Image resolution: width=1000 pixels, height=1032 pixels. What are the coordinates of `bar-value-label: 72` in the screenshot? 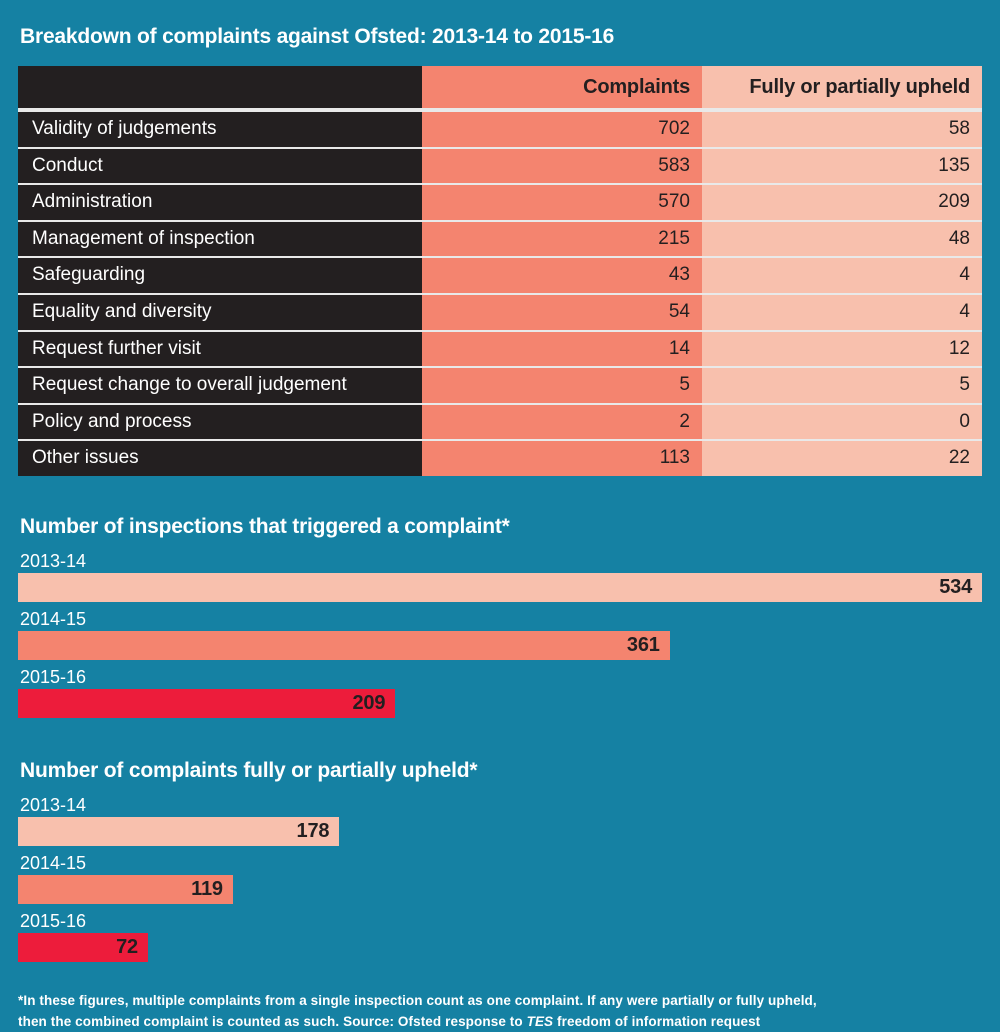 It's located at (127, 946).